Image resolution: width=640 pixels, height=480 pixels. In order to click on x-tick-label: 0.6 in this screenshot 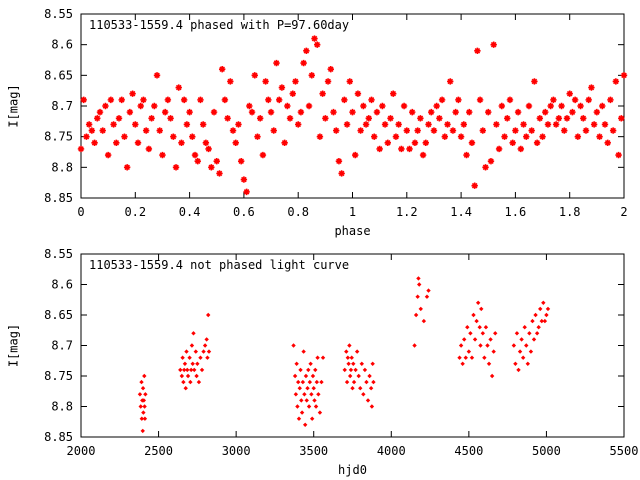, I will do `click(244, 212)`.